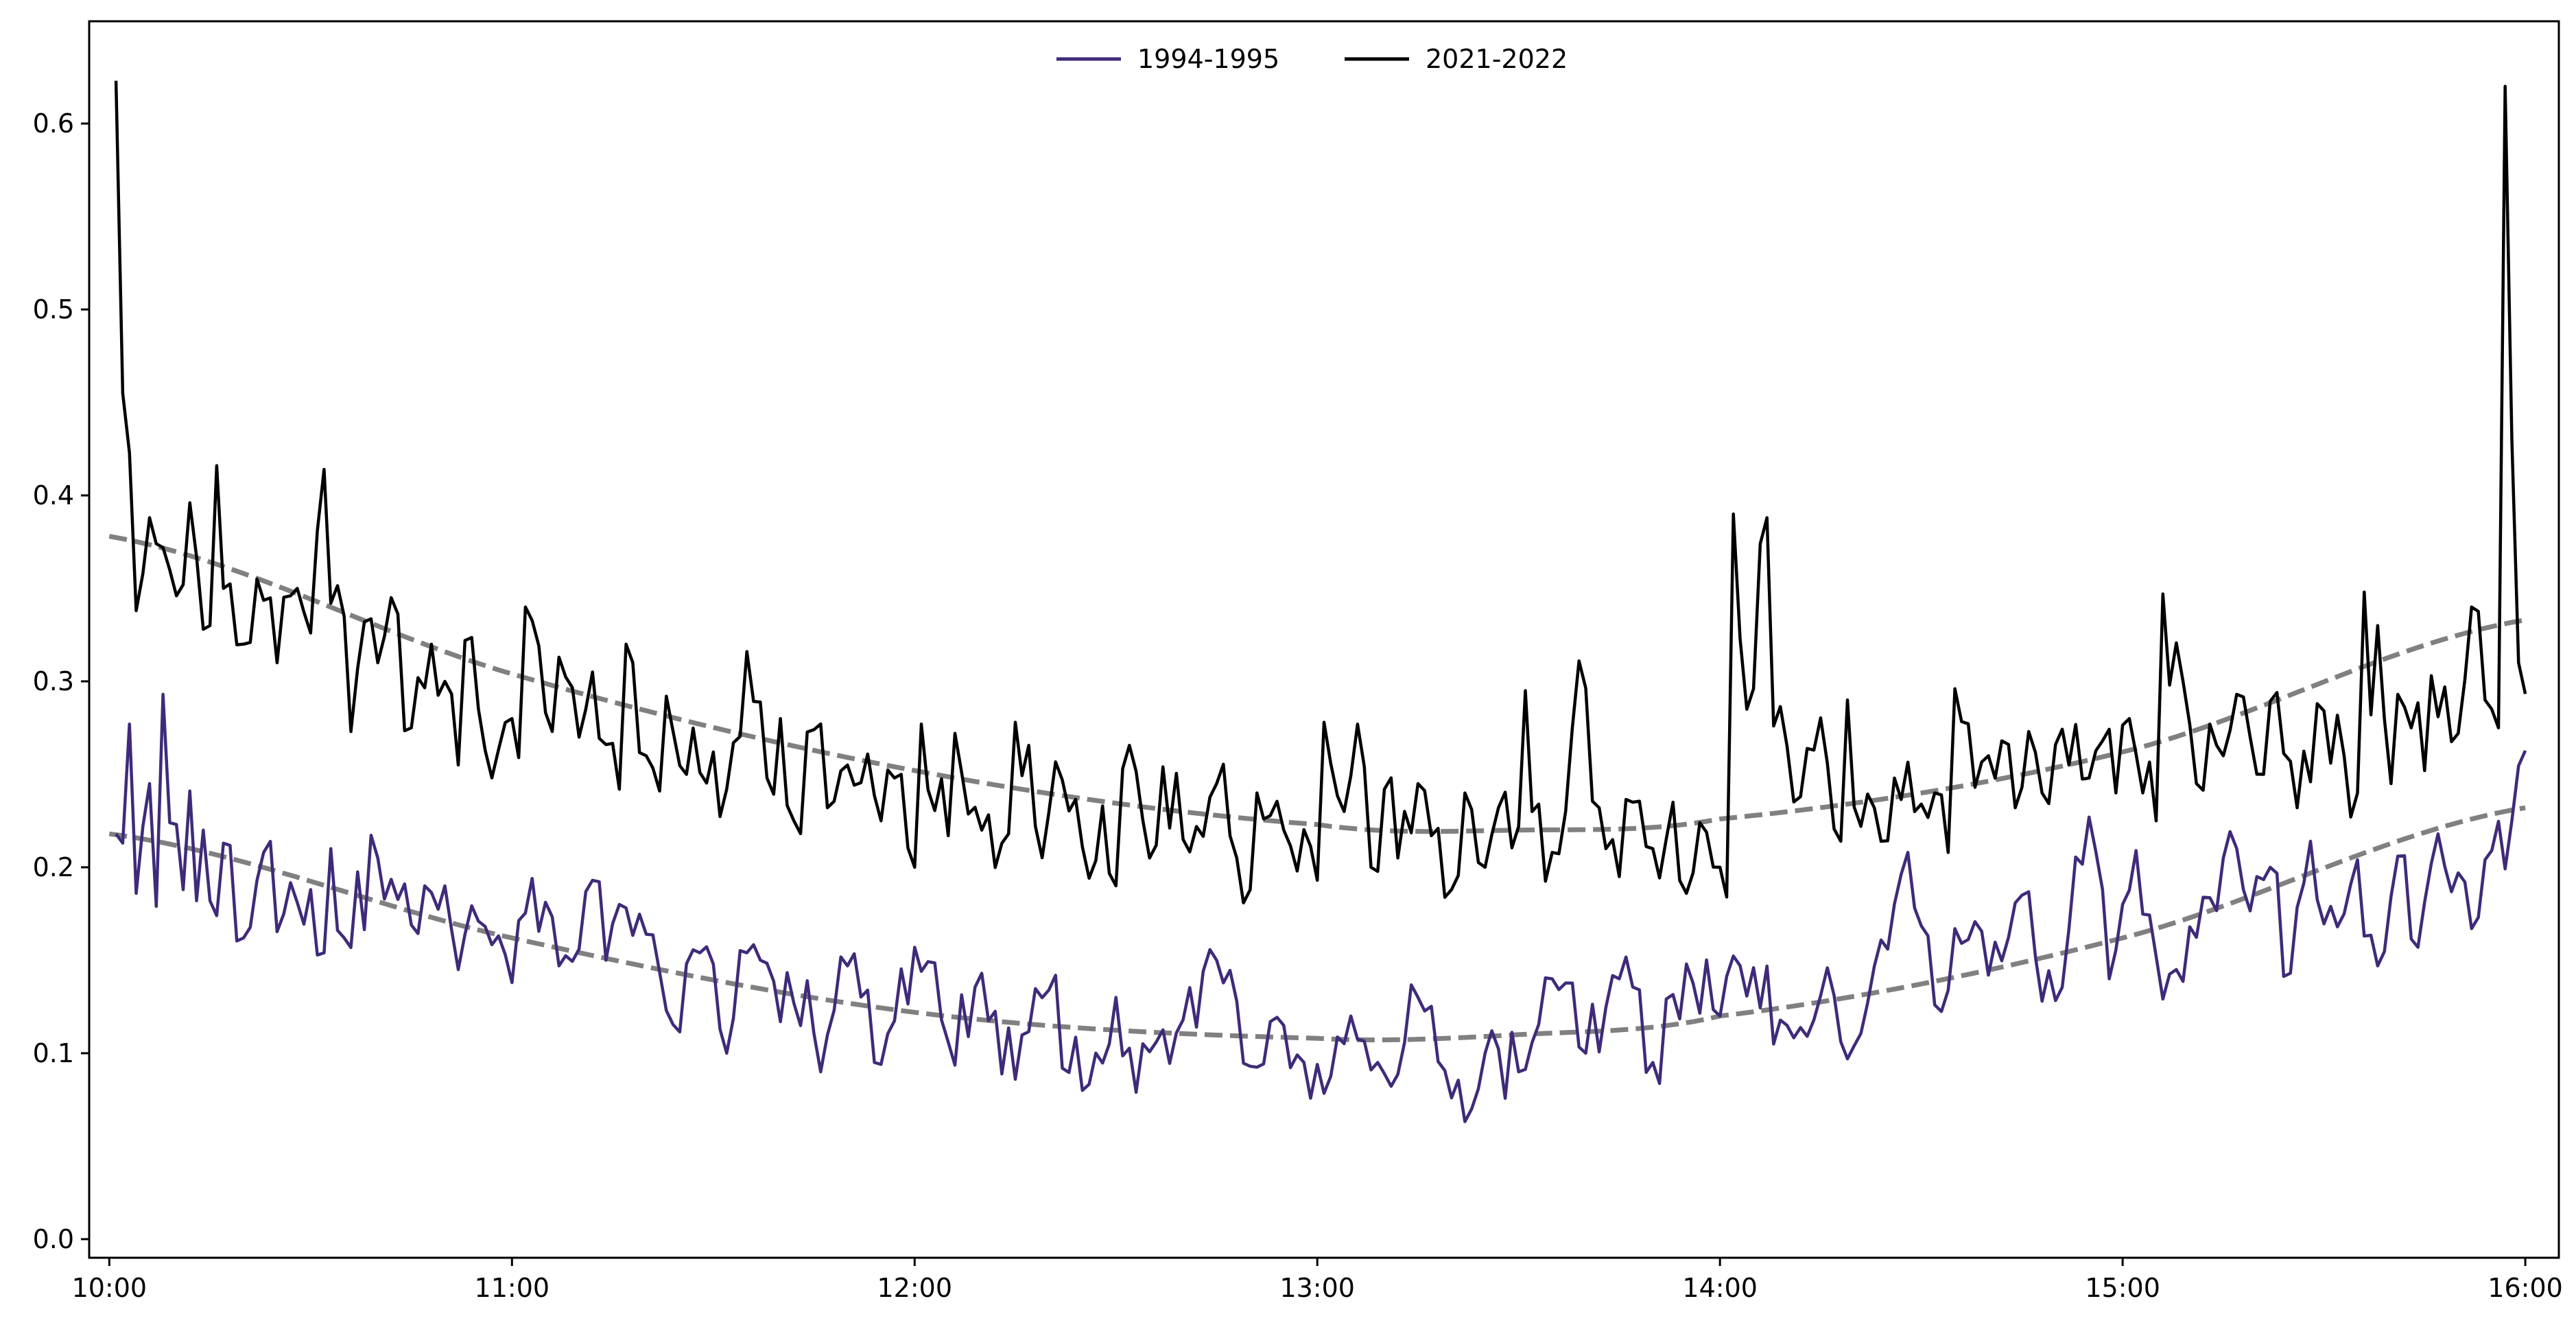 This screenshot has height=1325, width=2576. Describe the element at coordinates (1208, 59) in the screenshot. I see `legend-label: 1994-1995` at that location.